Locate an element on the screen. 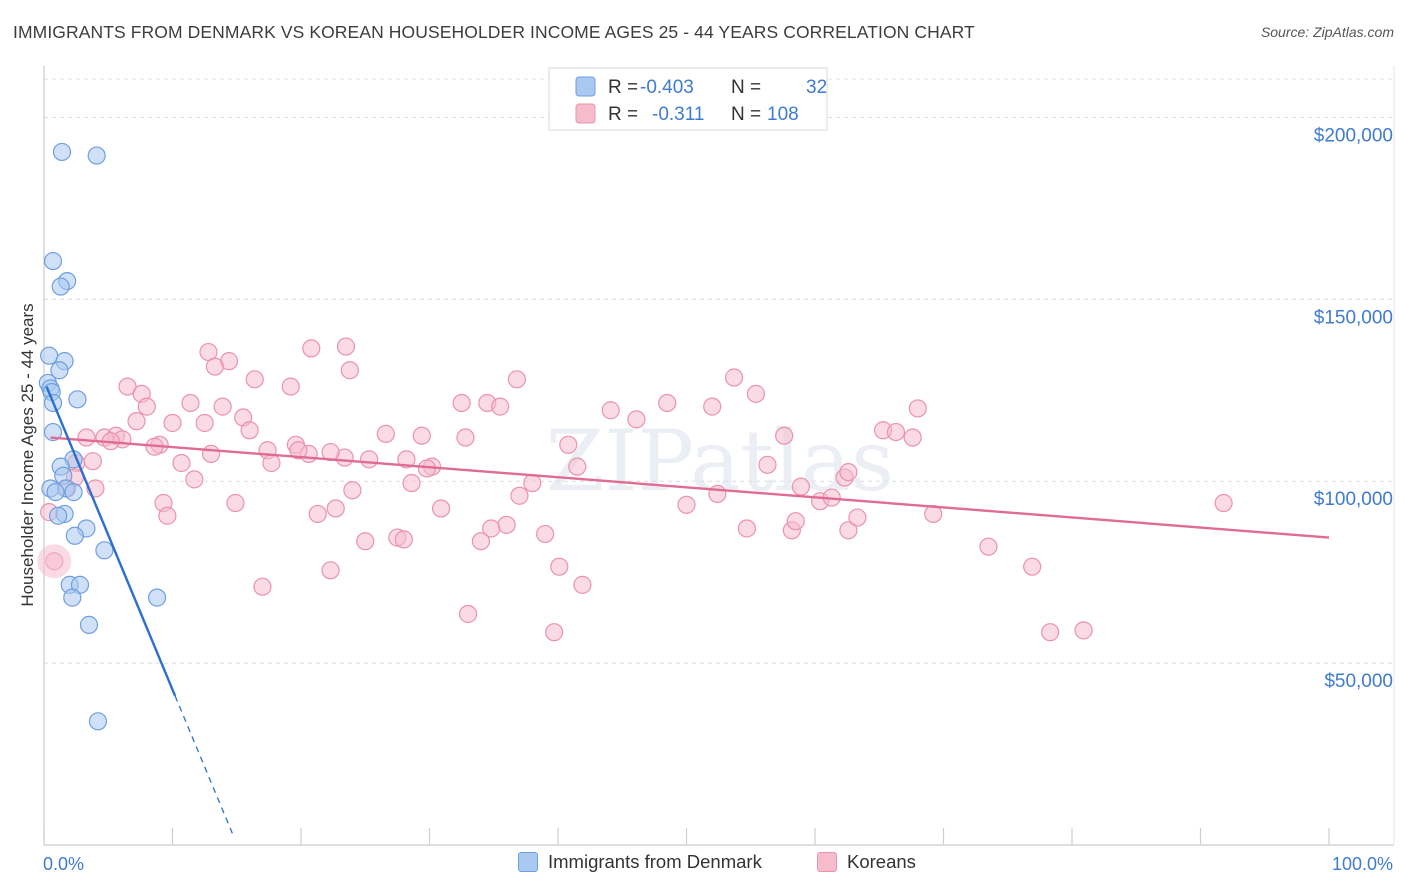 The height and width of the screenshot is (892, 1406). legend-r-value-1: -0.403 is located at coordinates (667, 87).